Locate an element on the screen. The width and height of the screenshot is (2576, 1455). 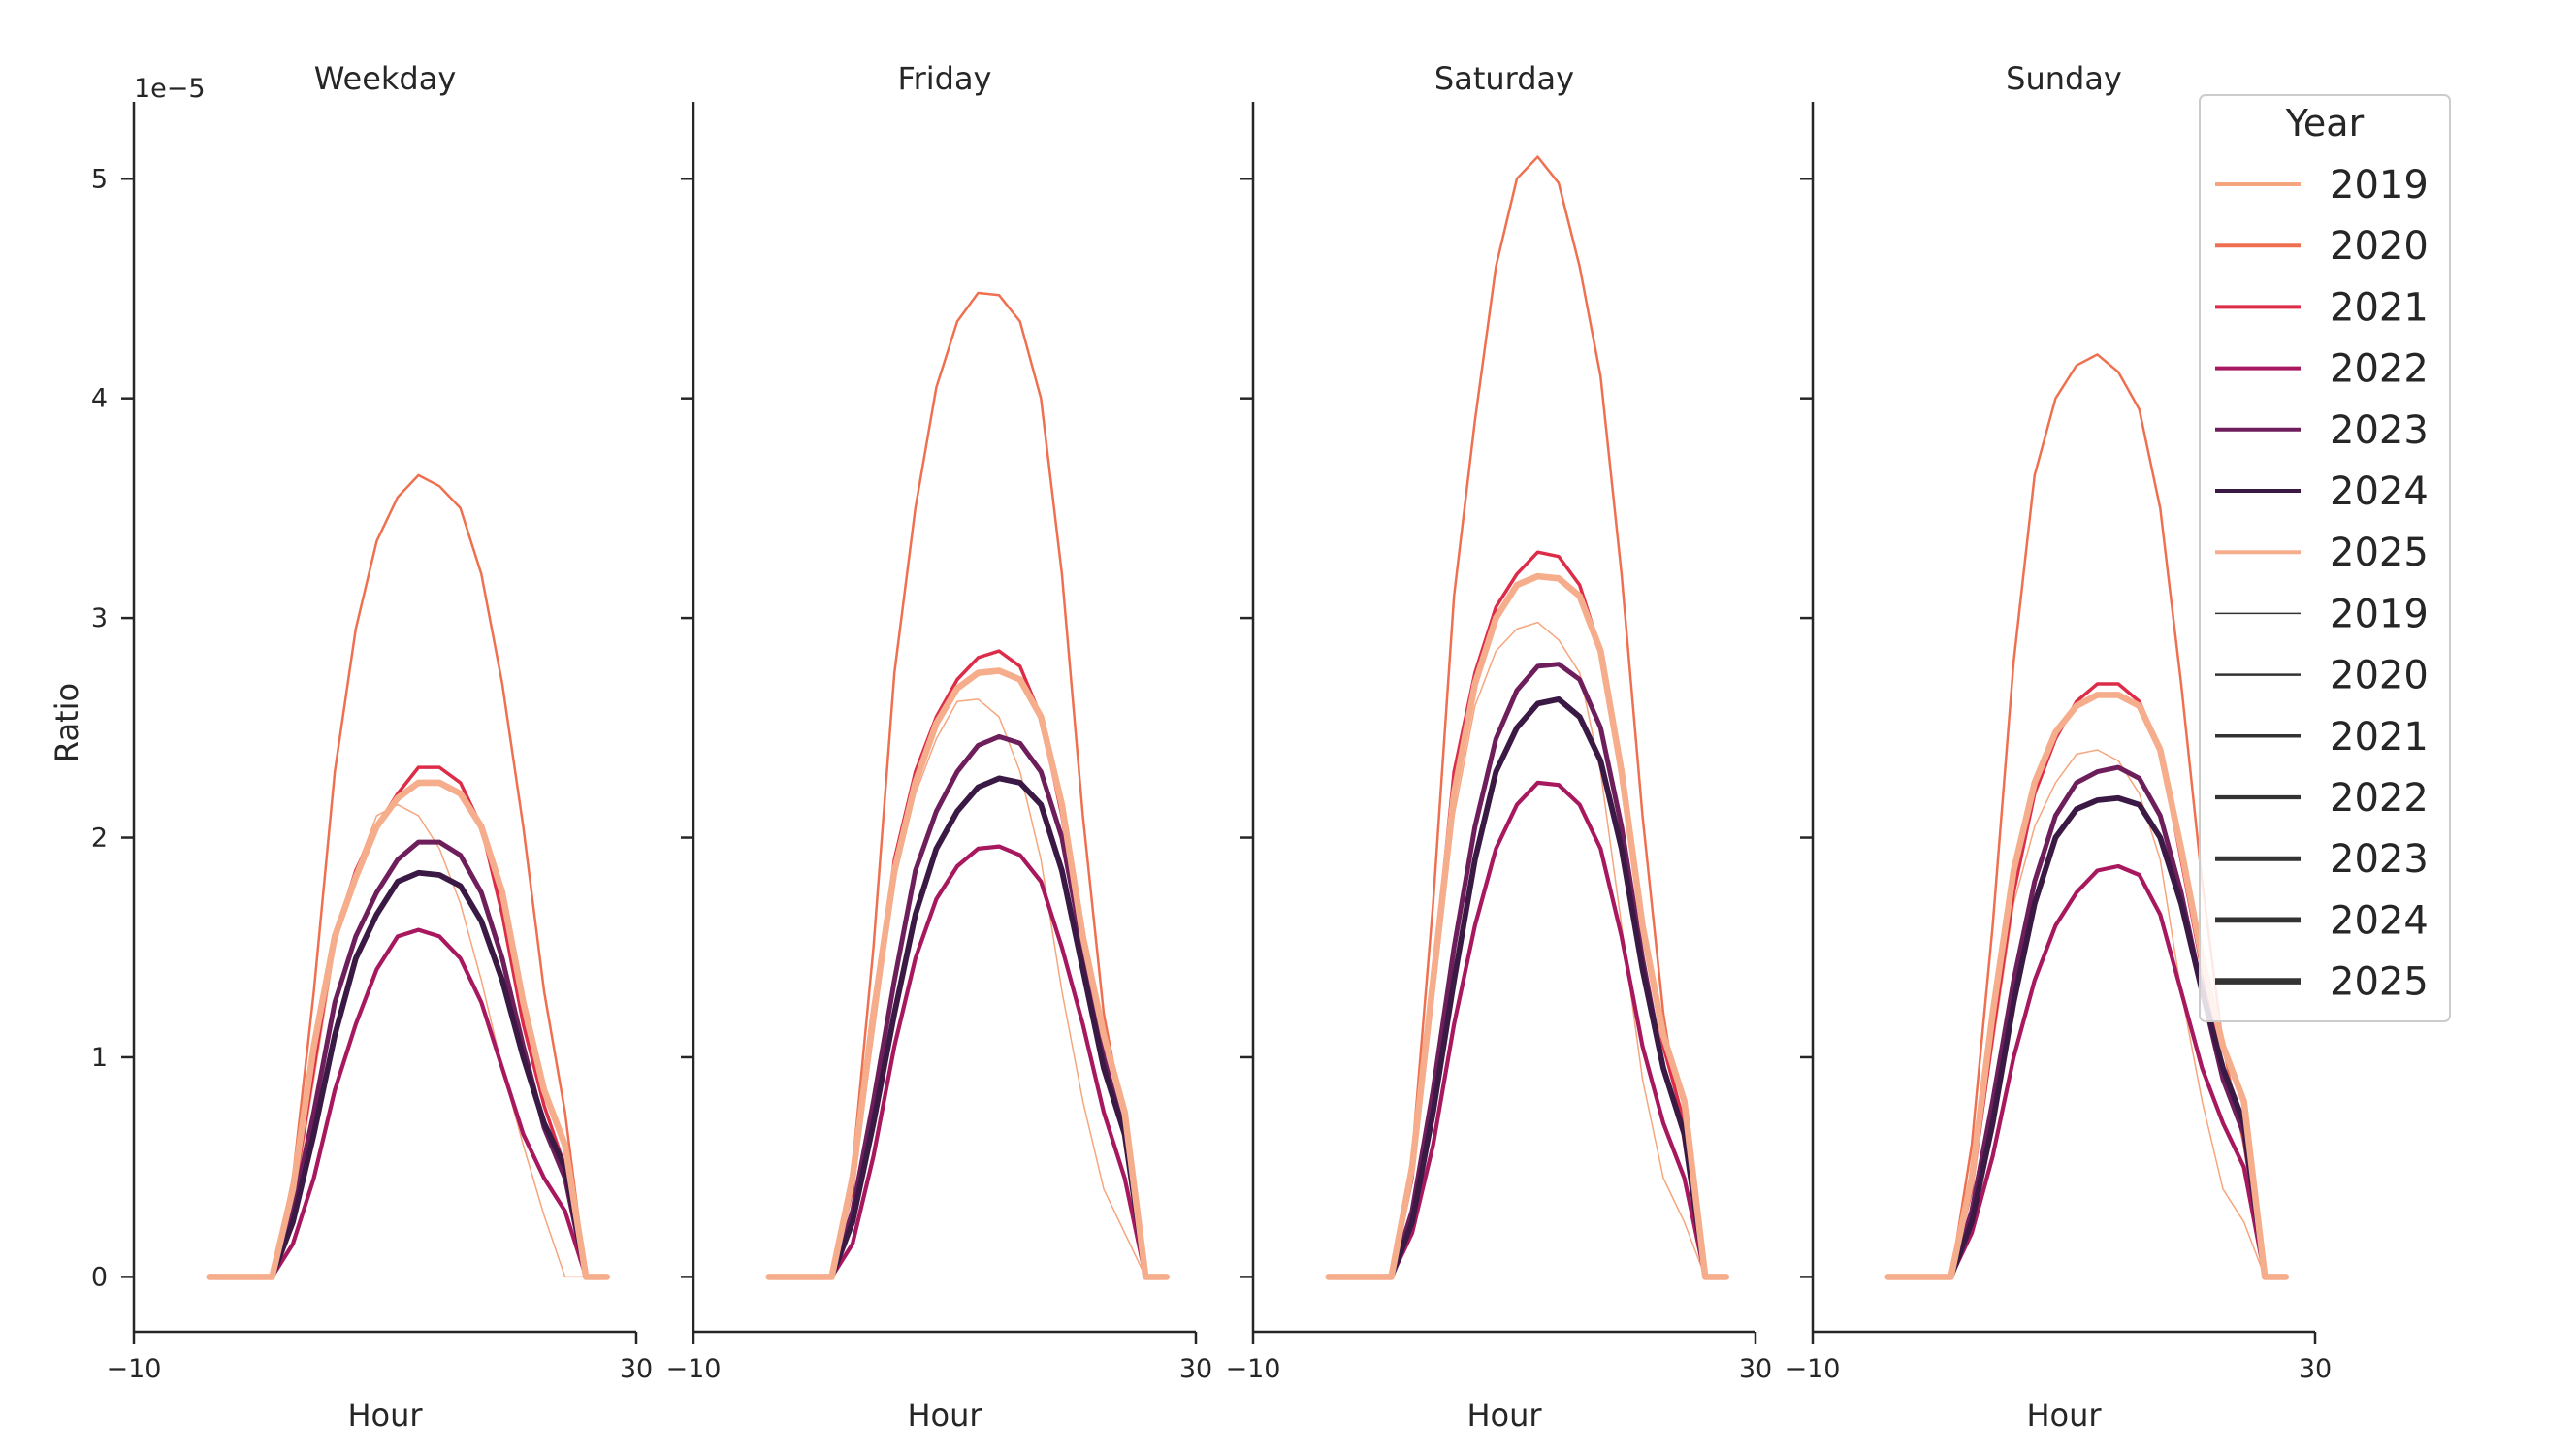
legend-box is located at coordinates (2325, 558).